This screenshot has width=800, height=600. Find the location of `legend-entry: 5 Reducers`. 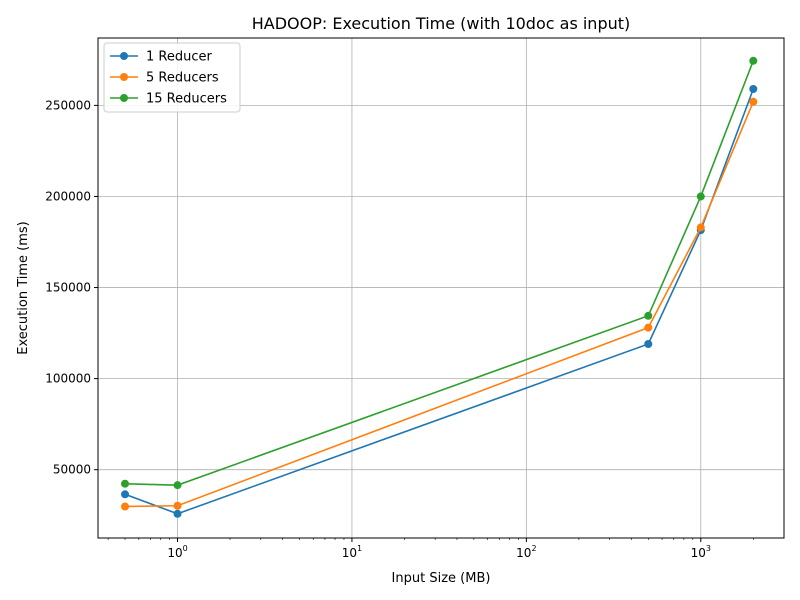

legend-entry: 5 Reducers is located at coordinates (164, 78).